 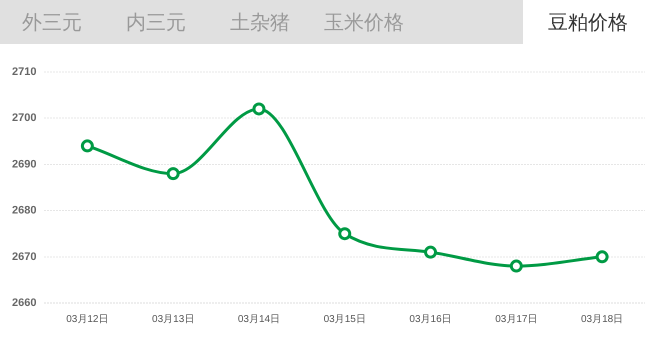 What do you see at coordinates (24, 118) in the screenshot?
I see `y-tick-label: 2700` at bounding box center [24, 118].